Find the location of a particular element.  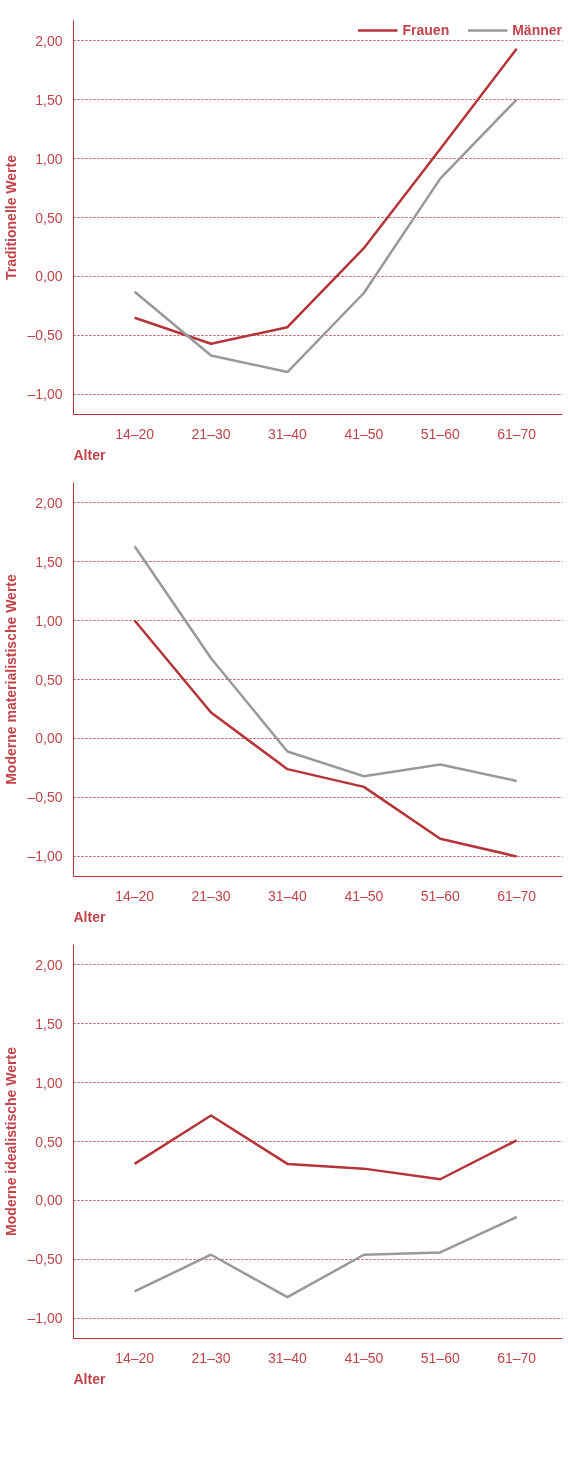

y-axis-title: Traditionelle Werte is located at coordinates (11, 217).